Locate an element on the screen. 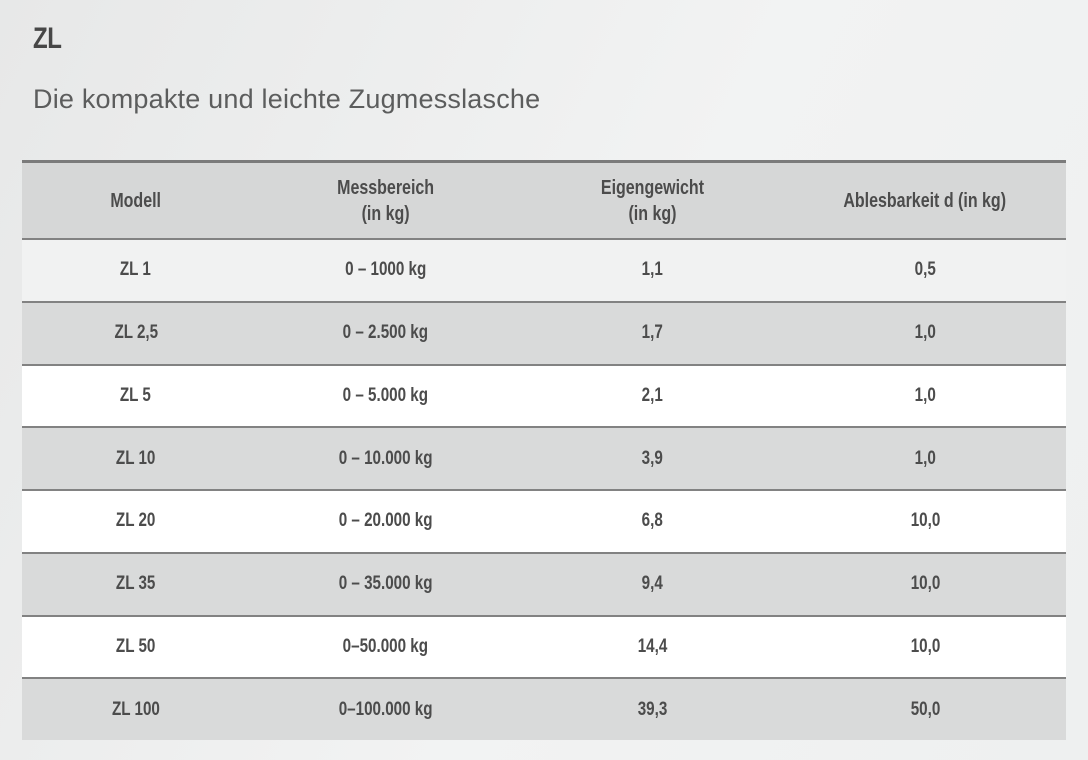 The image size is (1088, 760). cell-messbereich-text: 0 – 20.000 kg is located at coordinates (385, 521).